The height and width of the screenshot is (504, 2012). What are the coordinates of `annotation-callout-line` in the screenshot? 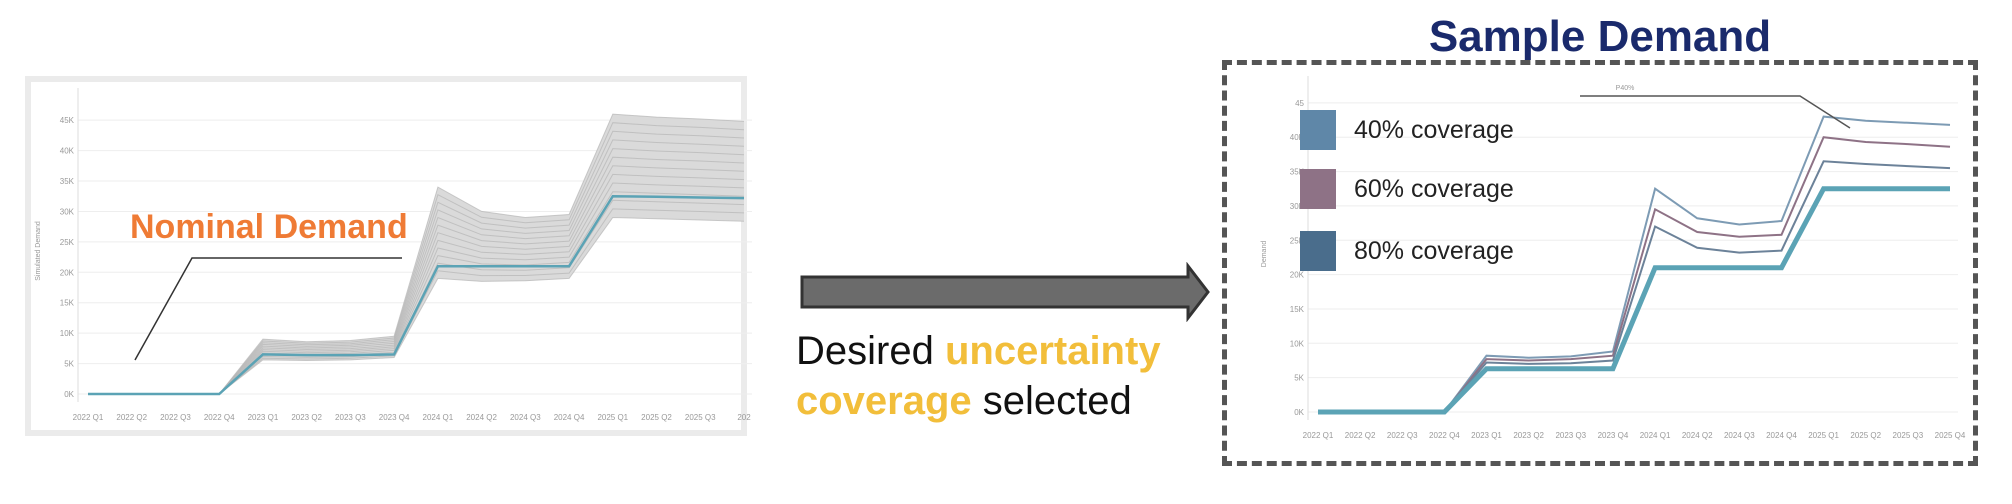 It's located at (1715, 112).